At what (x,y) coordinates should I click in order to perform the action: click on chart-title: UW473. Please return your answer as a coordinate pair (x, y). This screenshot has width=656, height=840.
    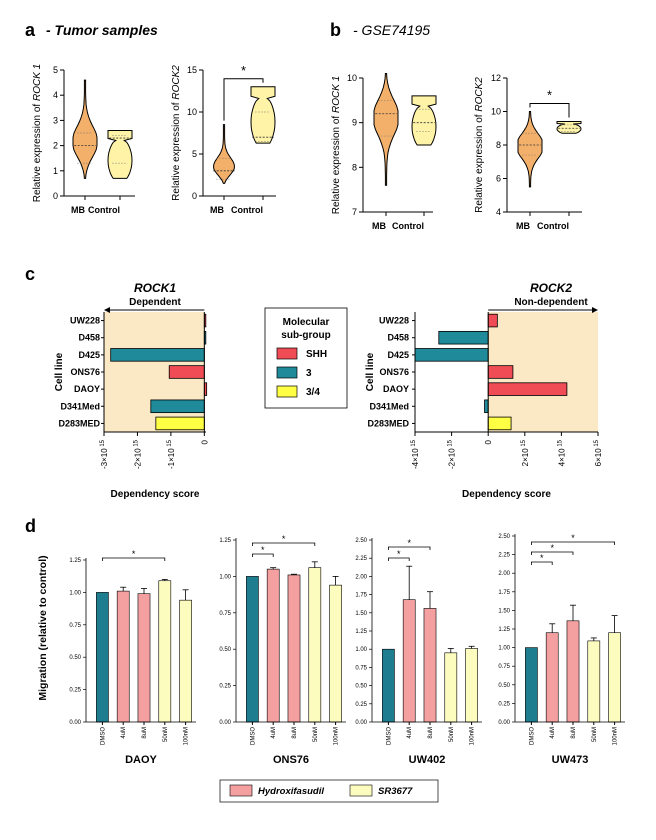
    Looking at the image, I should click on (570, 760).